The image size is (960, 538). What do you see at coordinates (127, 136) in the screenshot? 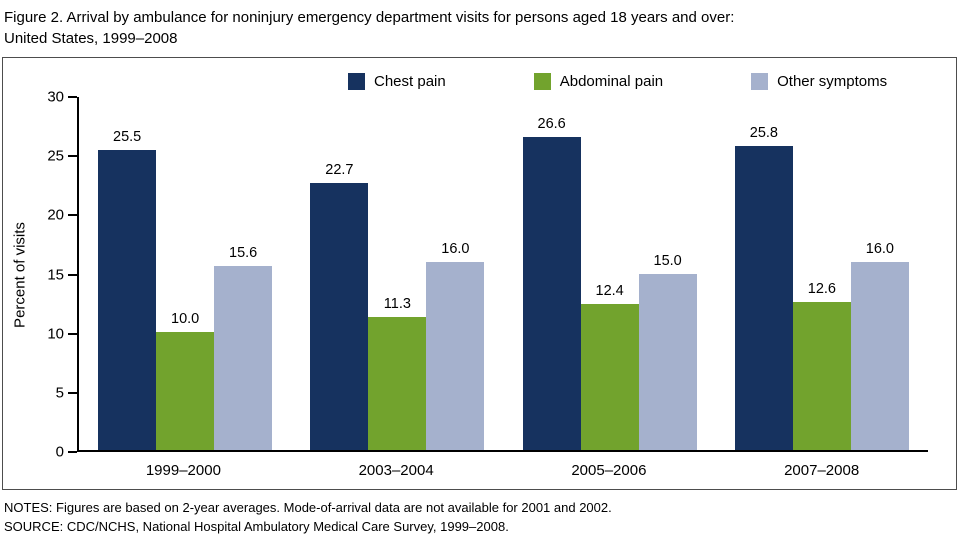
I see `bar-value-label: 25.5` at bounding box center [127, 136].